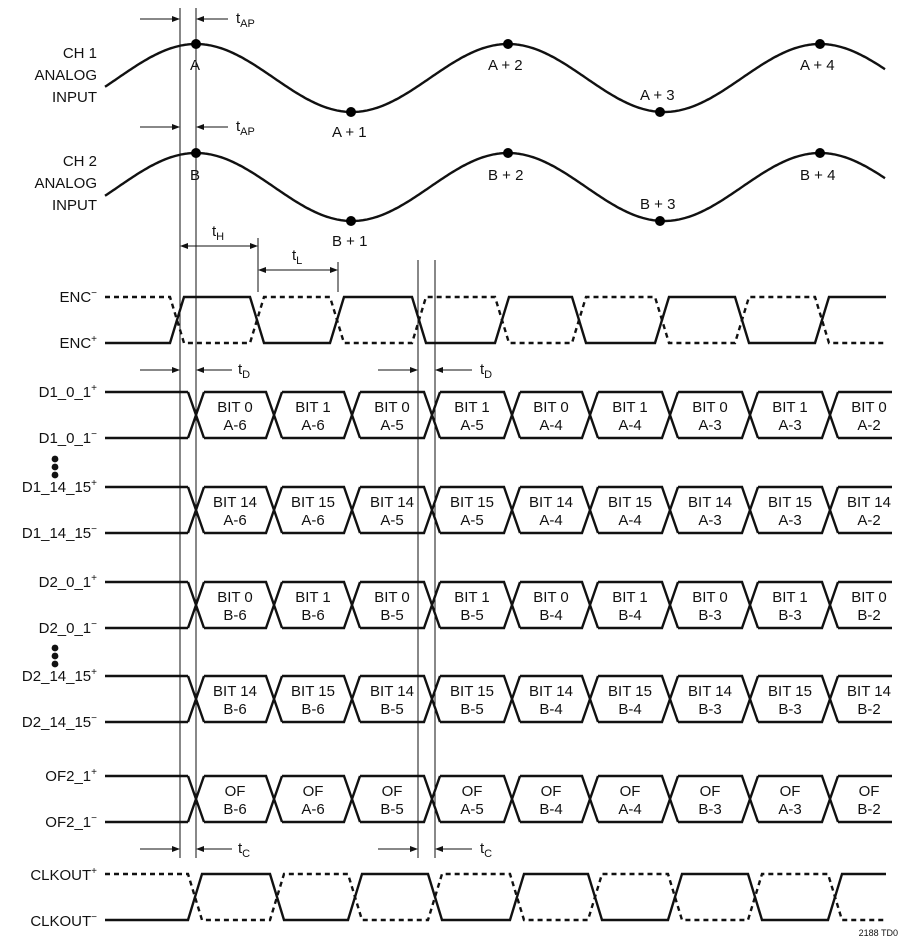  Describe the element at coordinates (505, 65) in the screenshot. I see `ch1-point-label-a2: A + 2` at that location.